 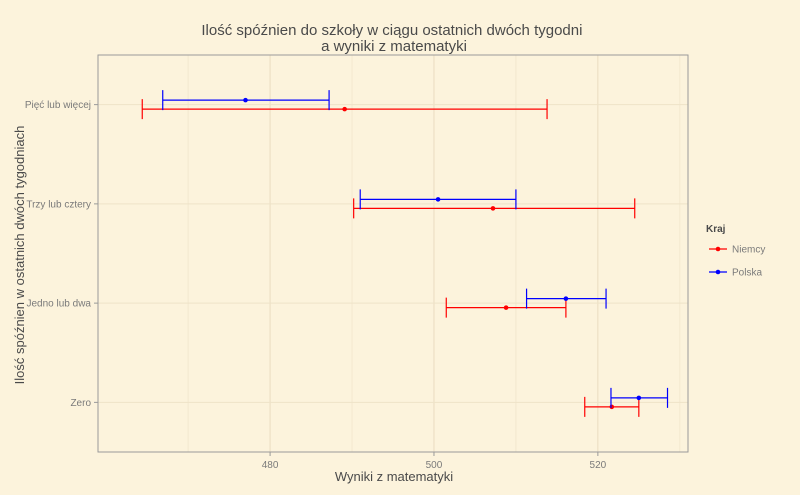 What do you see at coordinates (716, 229) in the screenshot?
I see `legend-title: Kraj` at bounding box center [716, 229].